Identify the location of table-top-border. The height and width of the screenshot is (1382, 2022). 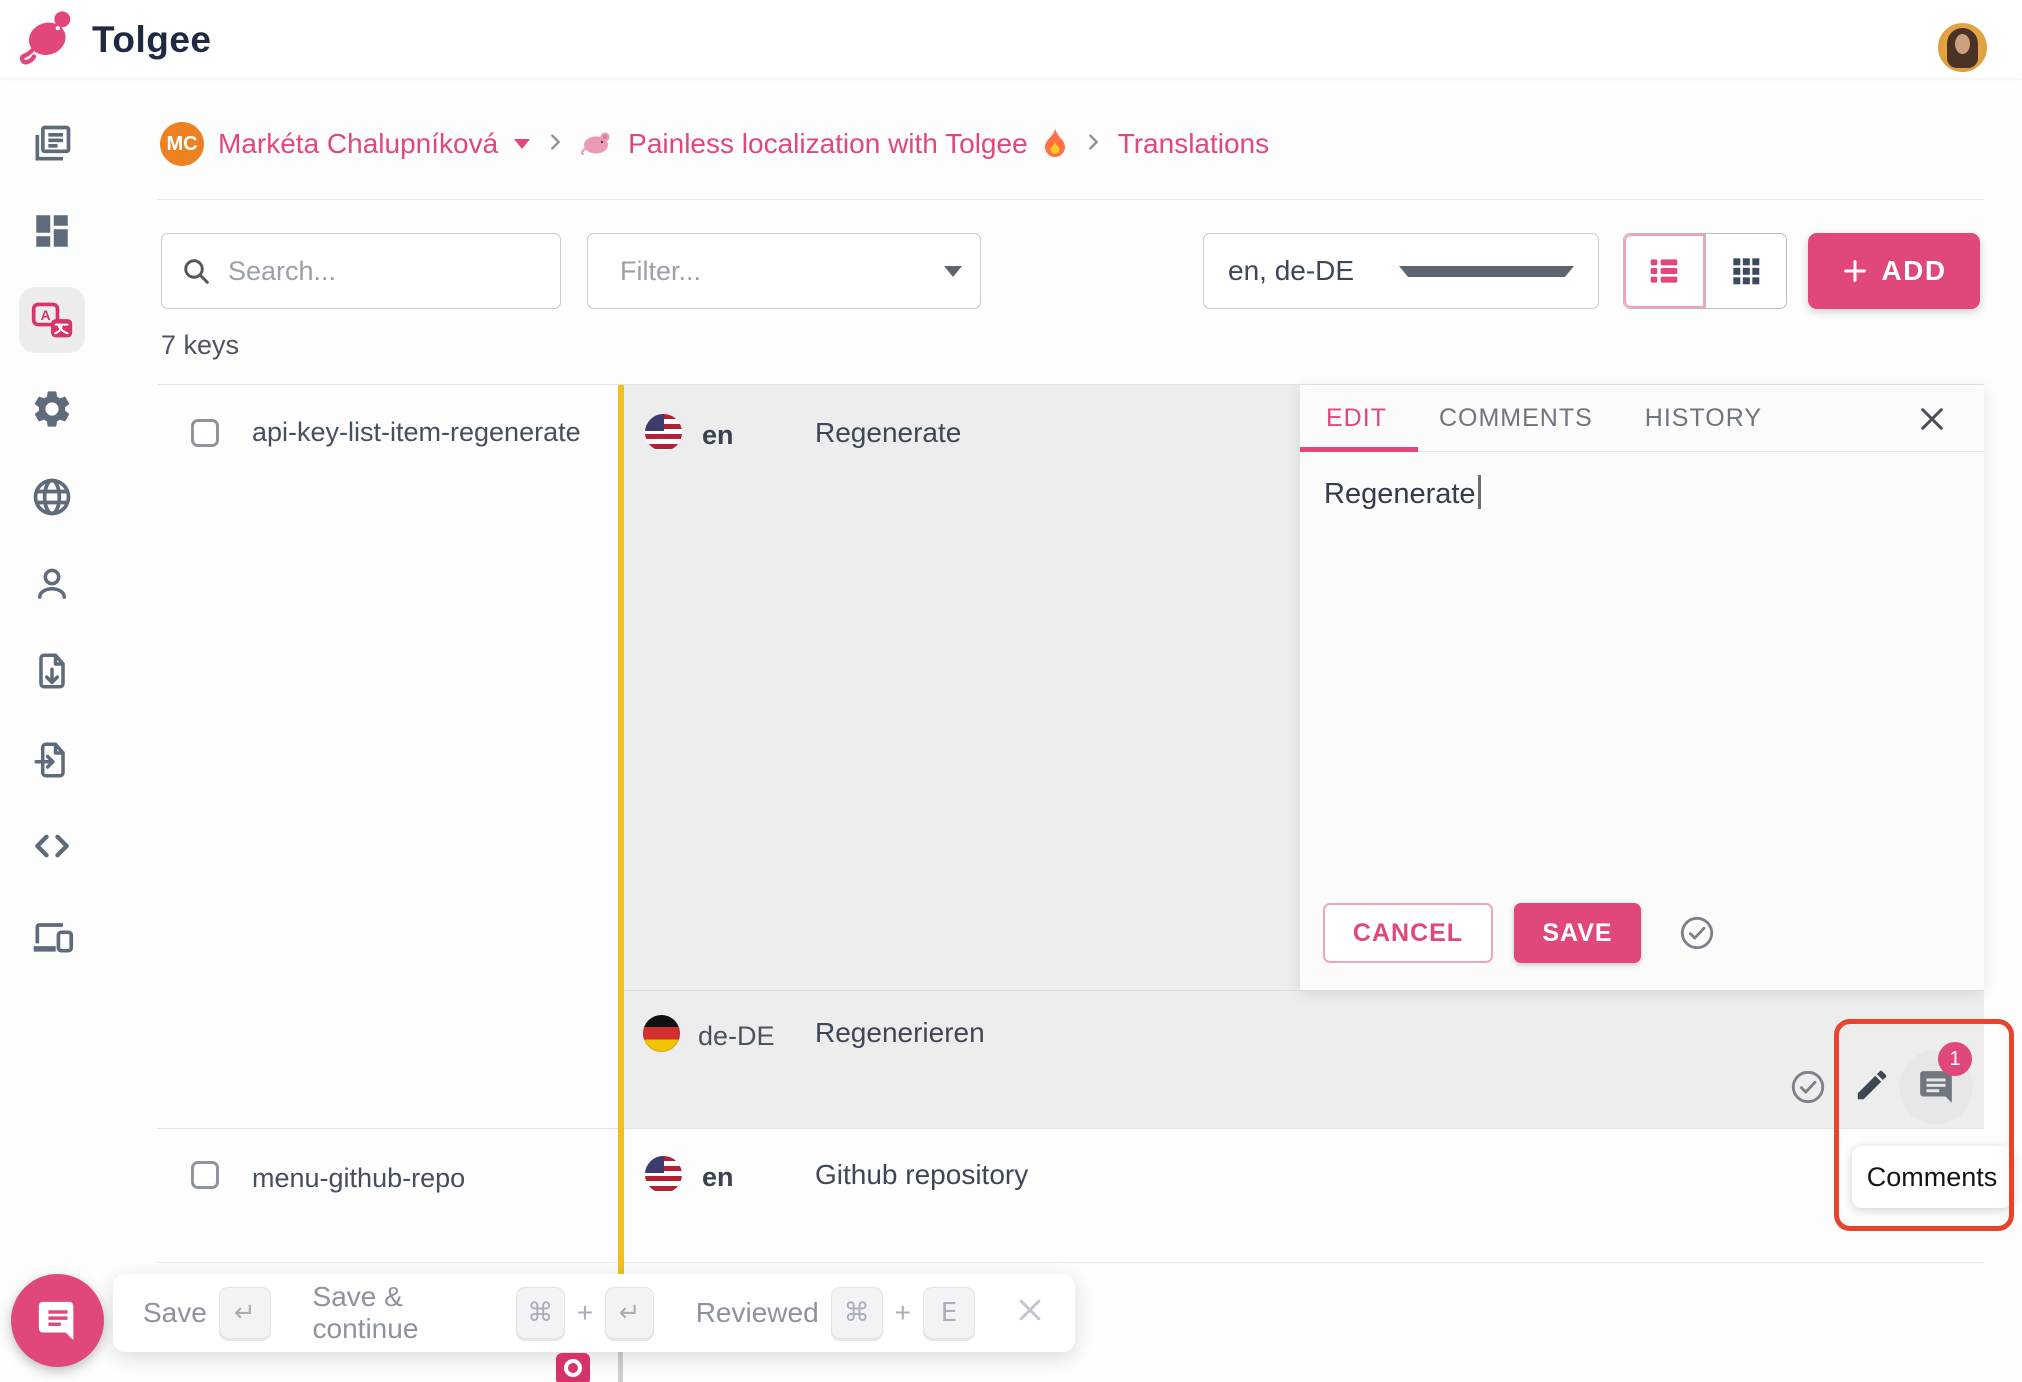
(1070, 384).